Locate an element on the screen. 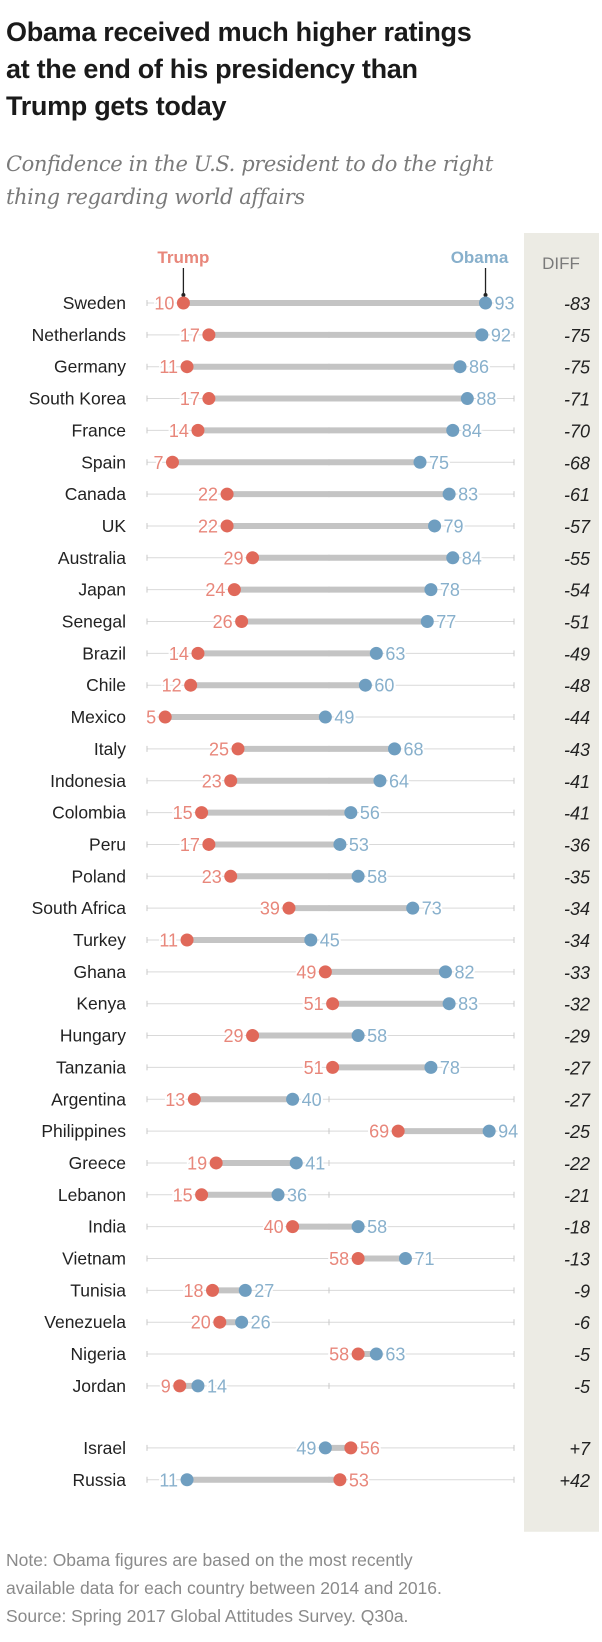  diff-value: -5 is located at coordinates (582, 1355).